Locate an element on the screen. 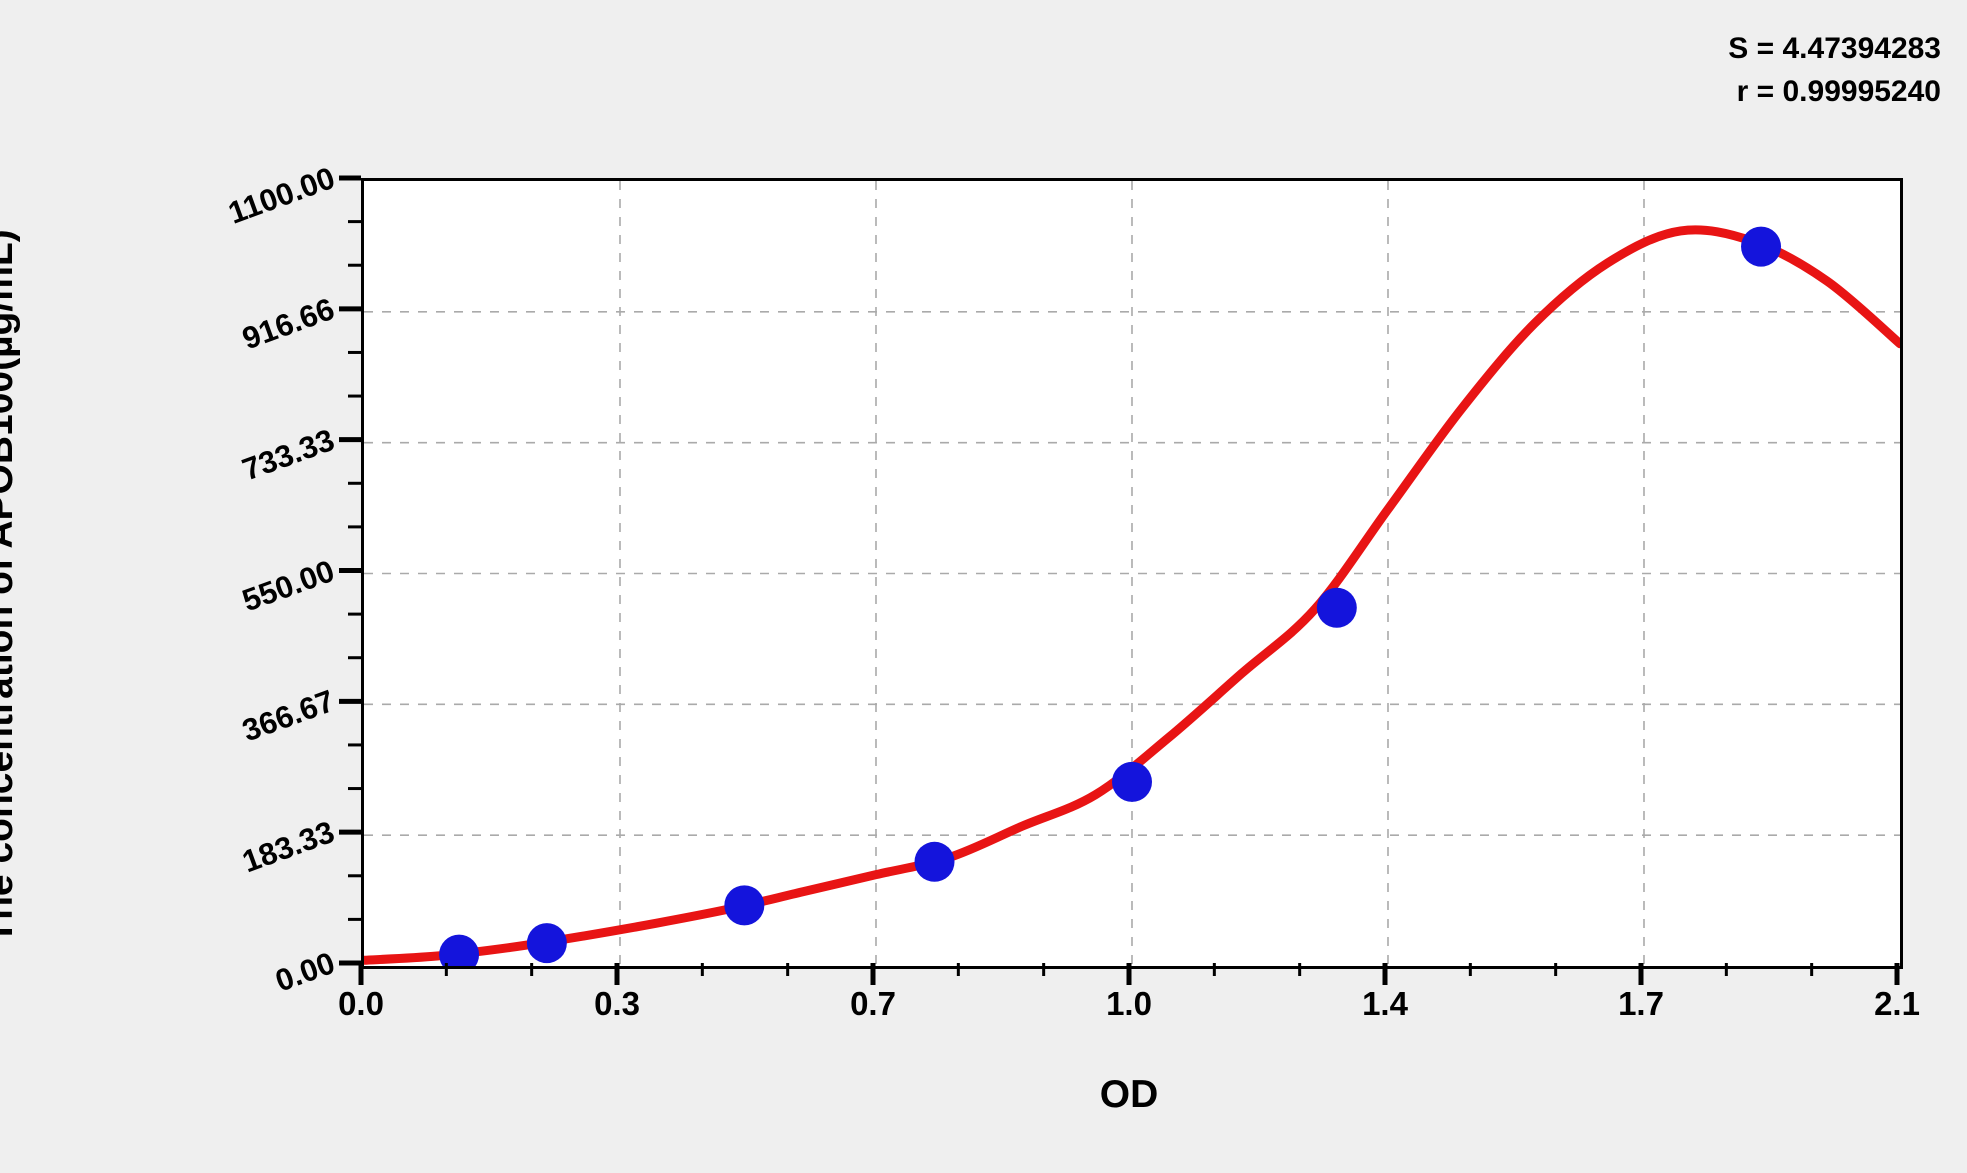  y-tick-label: 0.00 is located at coordinates (304, 972).